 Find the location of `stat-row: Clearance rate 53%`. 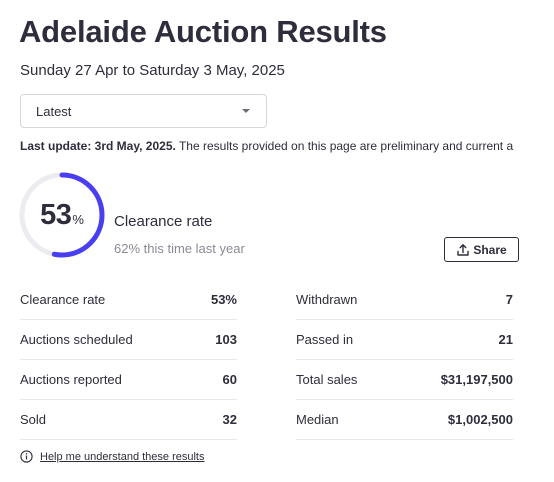

stat-row: Clearance rate 53% is located at coordinates (128, 300).